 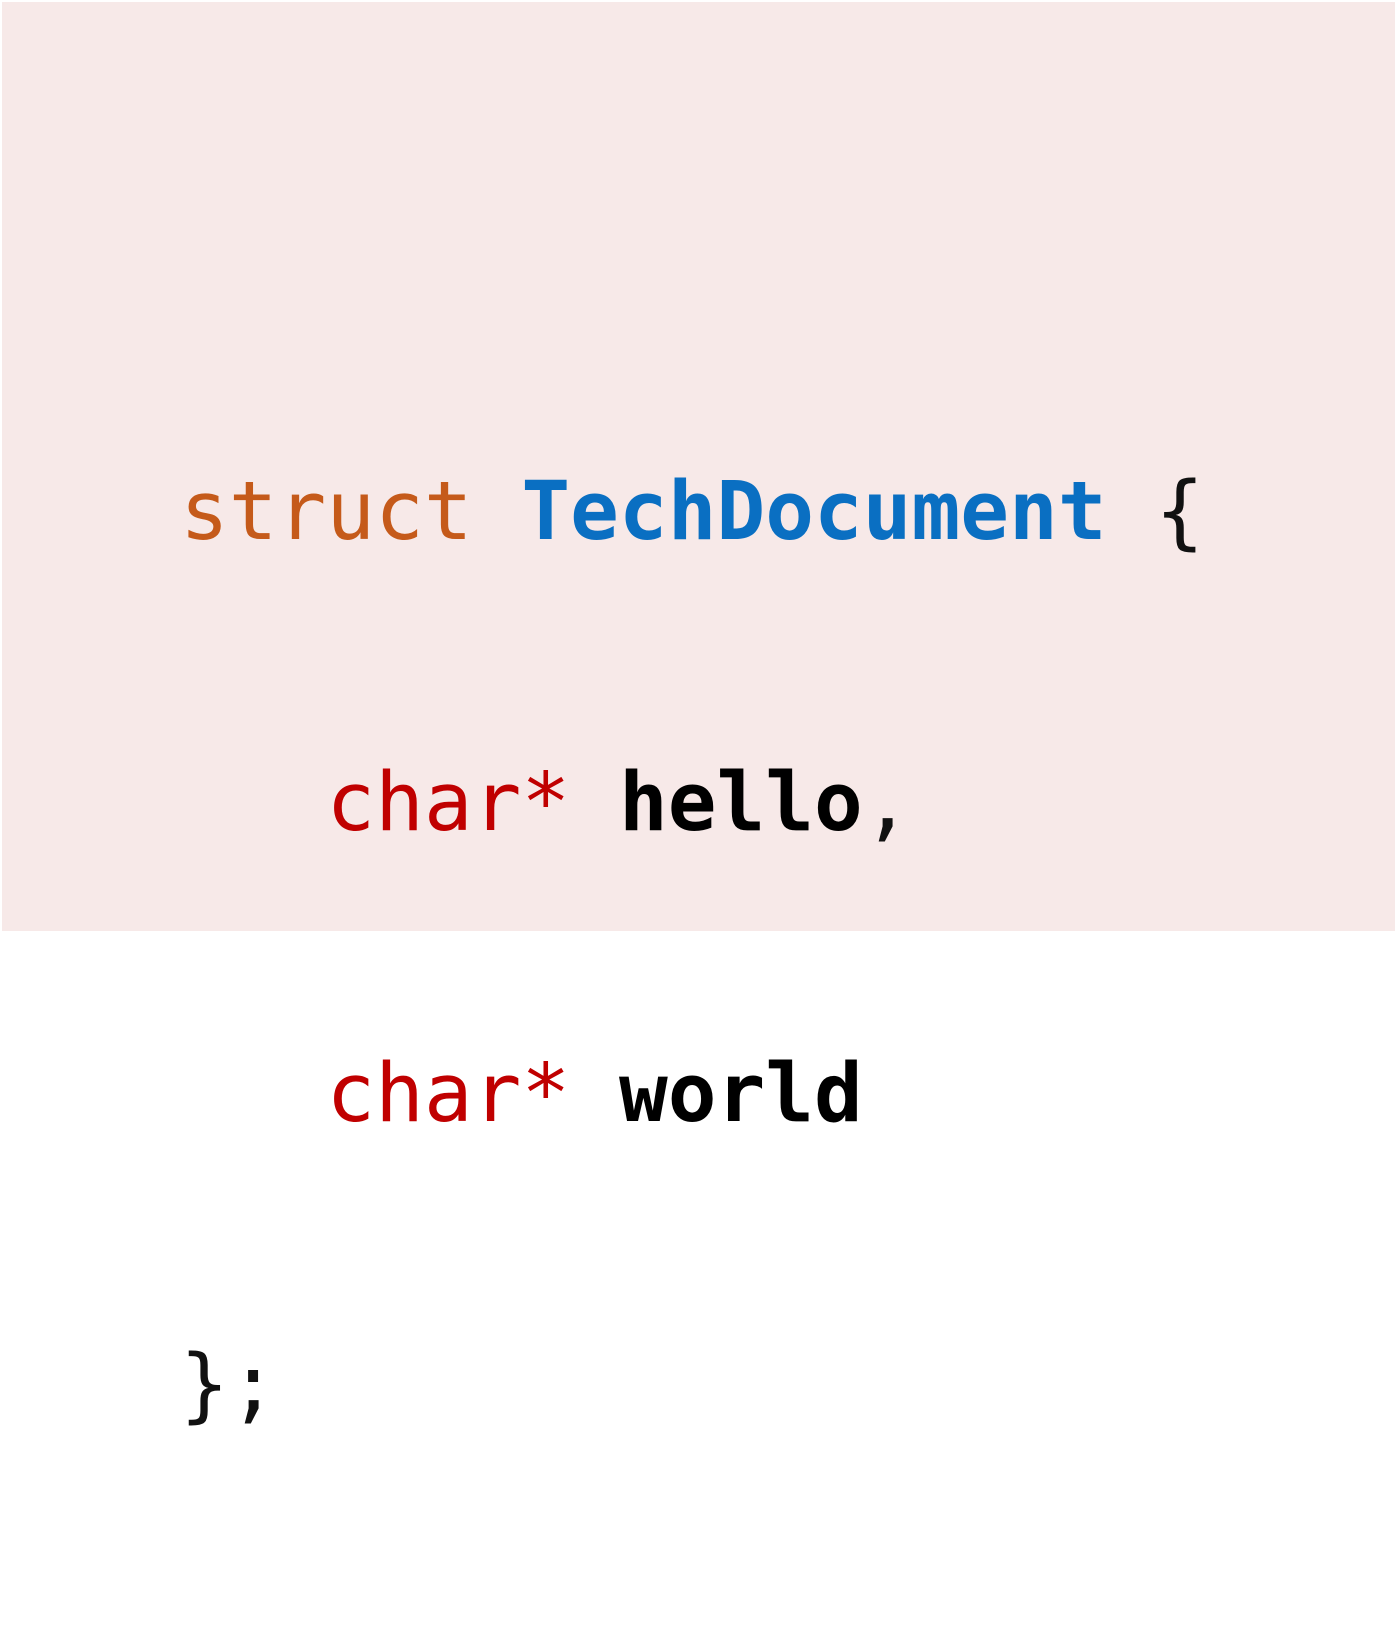 What do you see at coordinates (229, 1385) in the screenshot?
I see `close-brace-semicolon: };` at bounding box center [229, 1385].